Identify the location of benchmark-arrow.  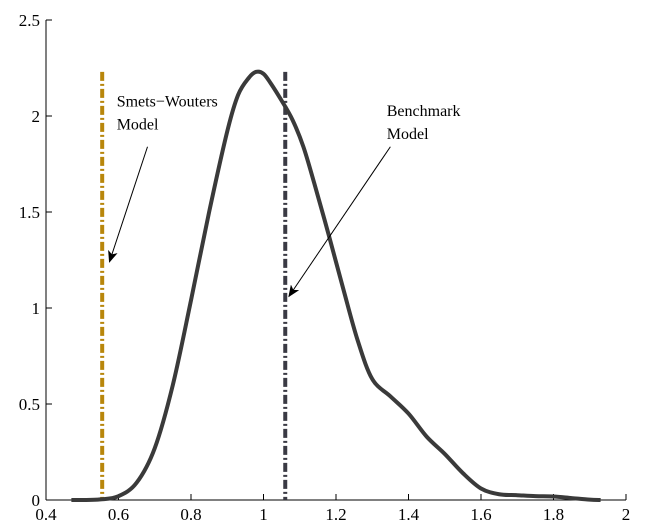
(339, 222).